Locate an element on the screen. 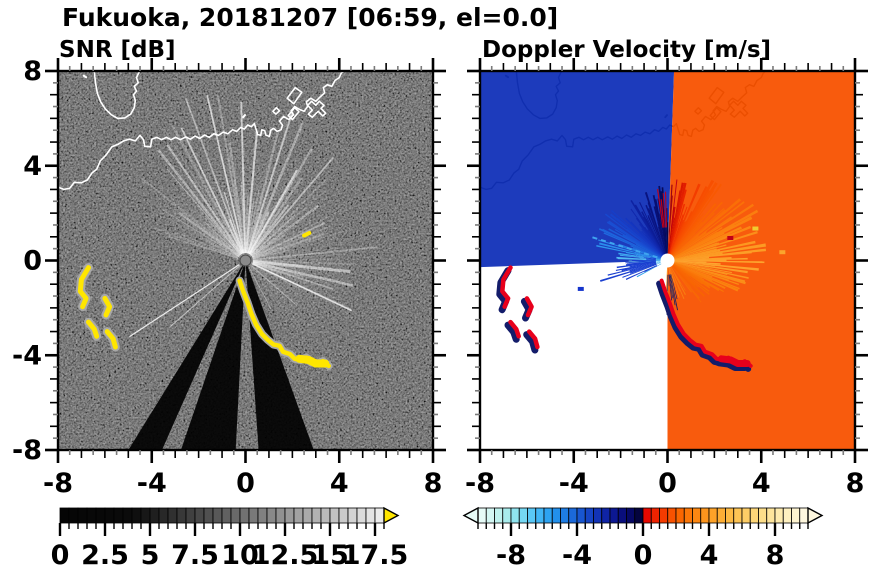 The width and height of the screenshot is (870, 570). snr-colorbar-label: 10 is located at coordinates (240, 555).